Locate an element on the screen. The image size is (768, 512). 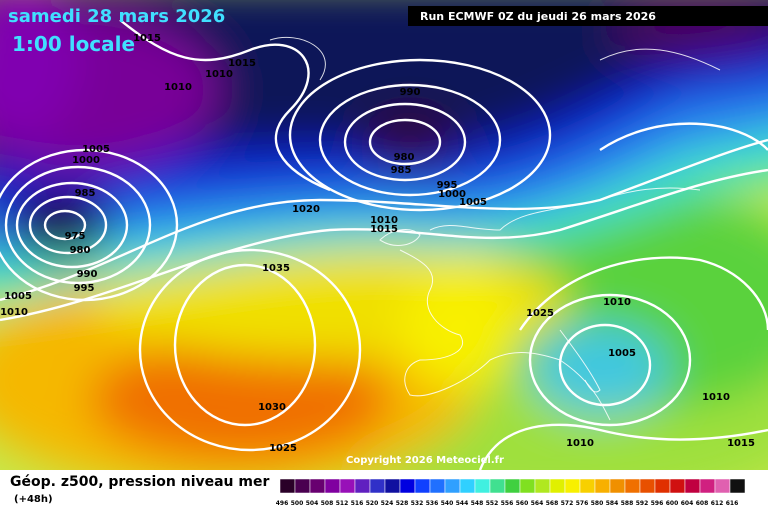
scale-label: 560 is located at coordinates (522, 503).